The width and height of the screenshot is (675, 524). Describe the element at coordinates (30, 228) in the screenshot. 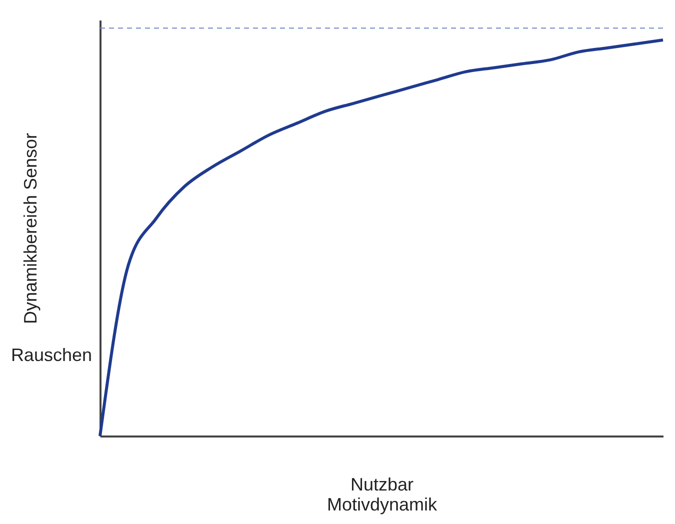

I see `y-axis-title: Dynamikbereich Sensor` at that location.